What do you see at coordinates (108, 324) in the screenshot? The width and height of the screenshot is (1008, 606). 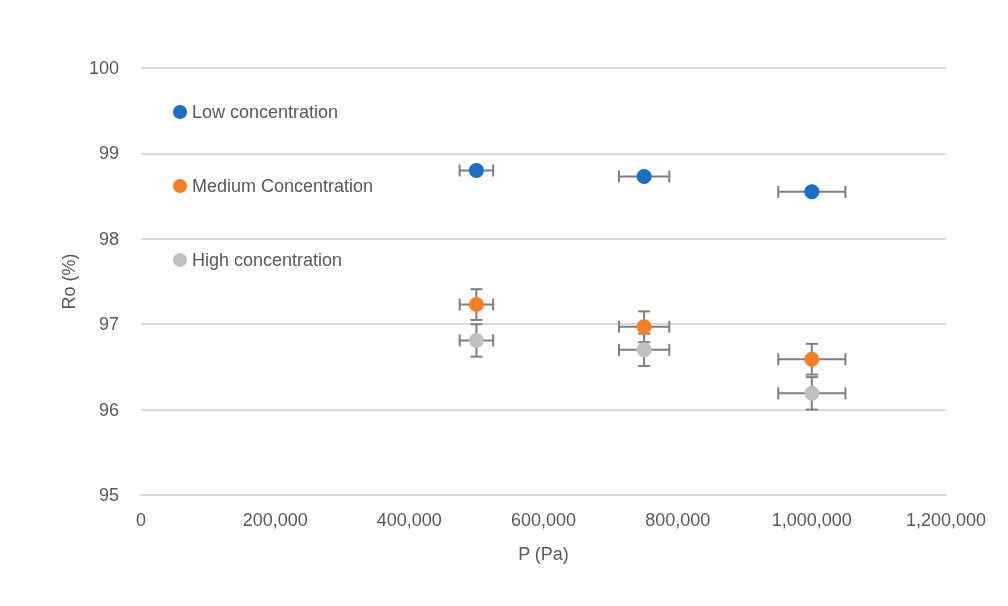 I see `y-tick-label: 97` at bounding box center [108, 324].